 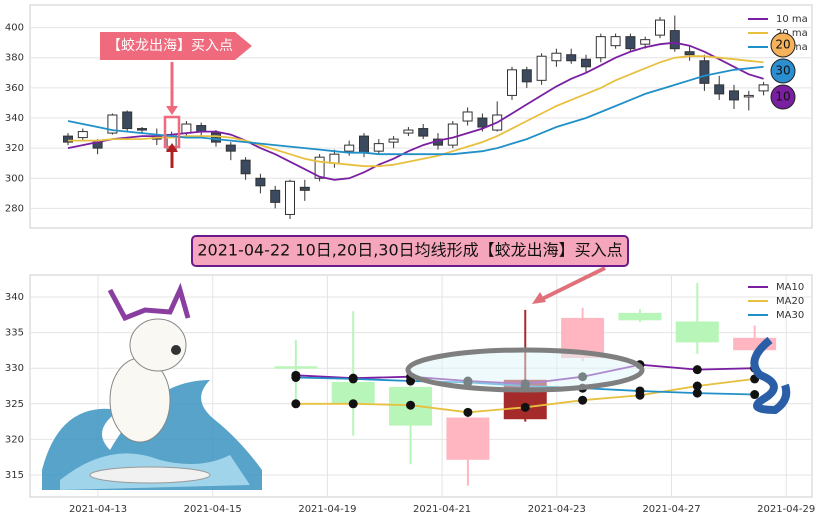 I want to click on x-tick-label: 2021-04-13, so click(x=98, y=509).